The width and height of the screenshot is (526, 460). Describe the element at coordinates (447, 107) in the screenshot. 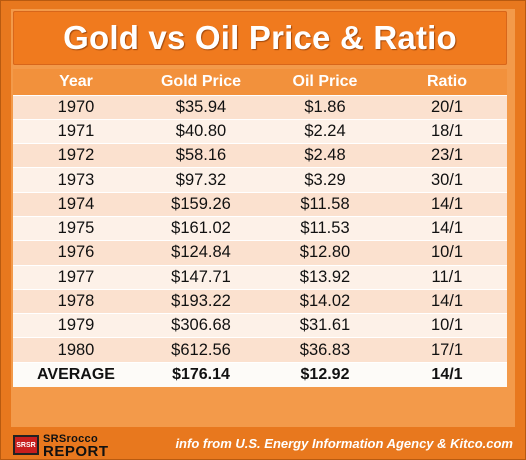

I see `cell-ratio: 20/1` at that location.